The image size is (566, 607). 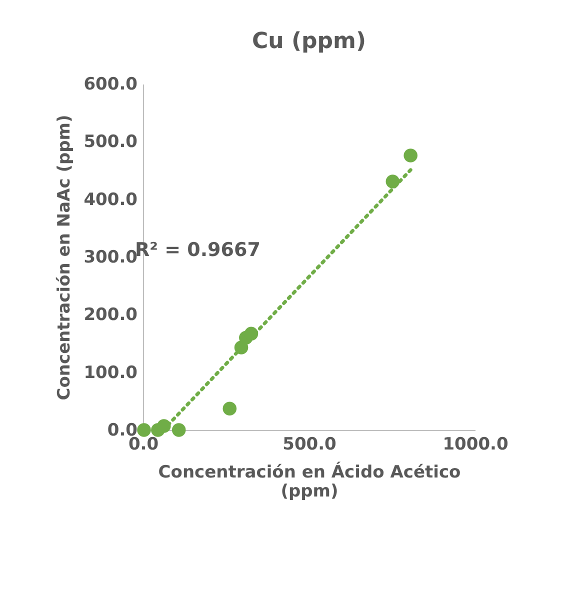 What do you see at coordinates (111, 258) in the screenshot?
I see `y-tick-label: 300.0` at bounding box center [111, 258].